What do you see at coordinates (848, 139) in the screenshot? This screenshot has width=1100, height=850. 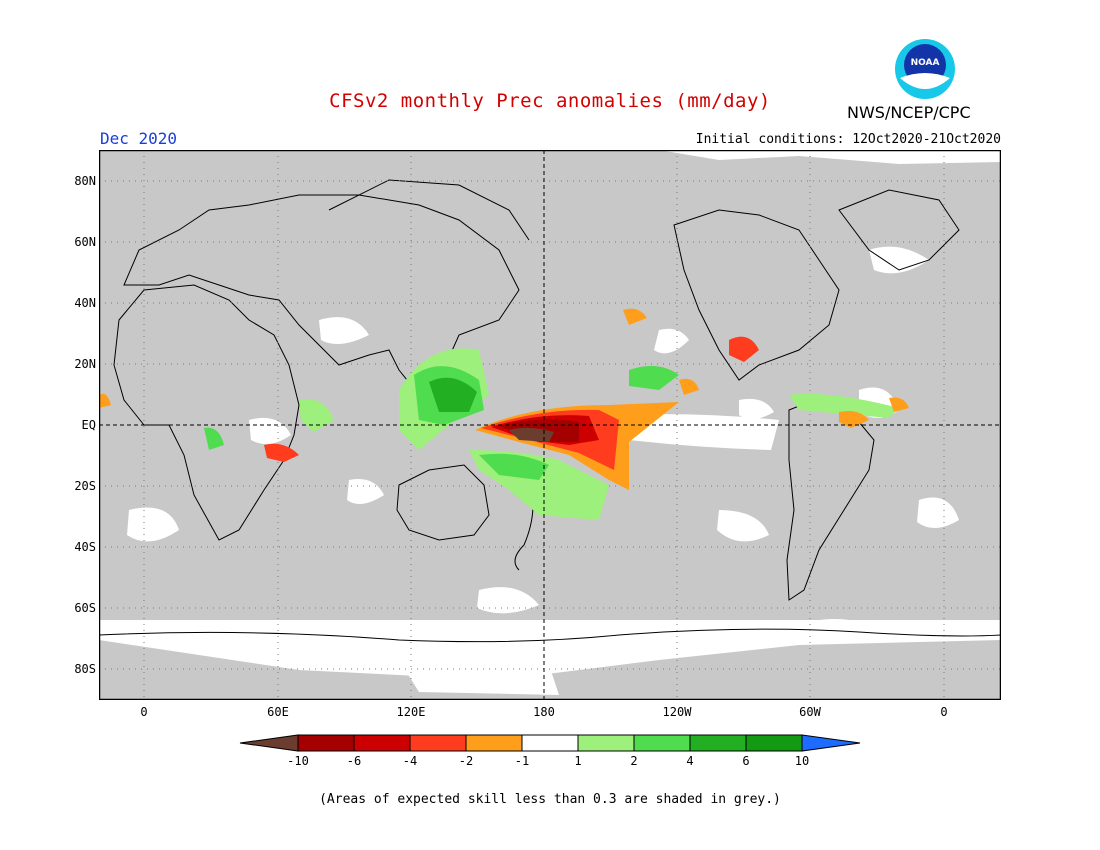 I see `initial-conditions: Initial conditions: 12Oct2020-21Oct2020` at bounding box center [848, 139].